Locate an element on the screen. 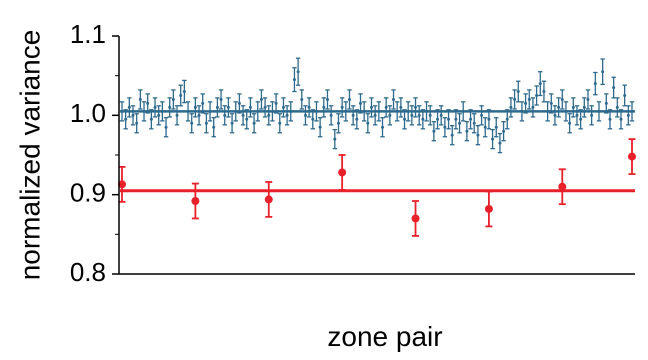 This screenshot has width=648, height=360. y-tick-label: 1.1 is located at coordinates (88, 34).